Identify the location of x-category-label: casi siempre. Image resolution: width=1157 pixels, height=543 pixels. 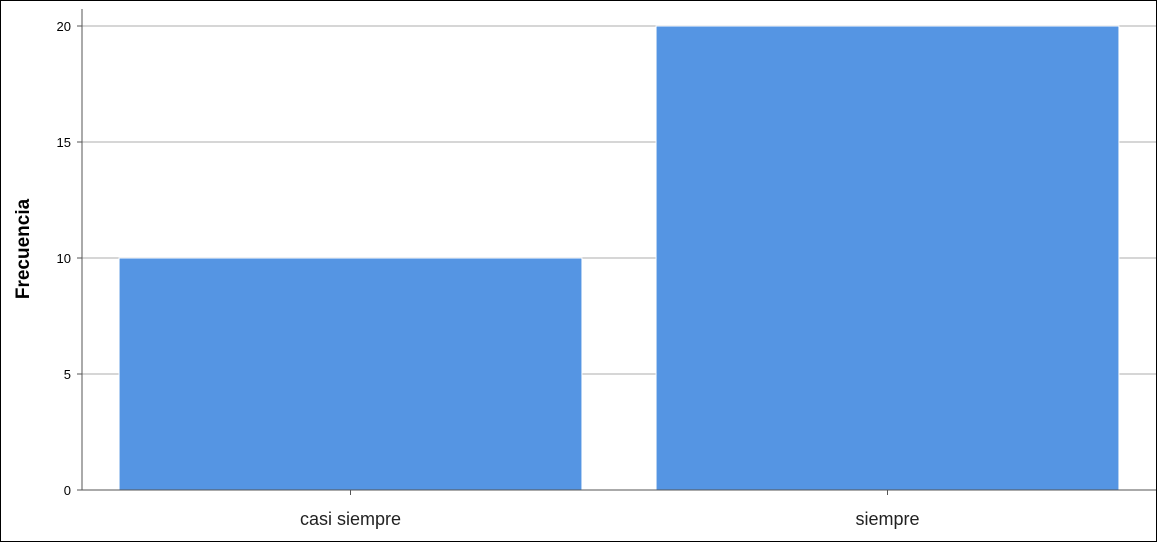
(350, 519).